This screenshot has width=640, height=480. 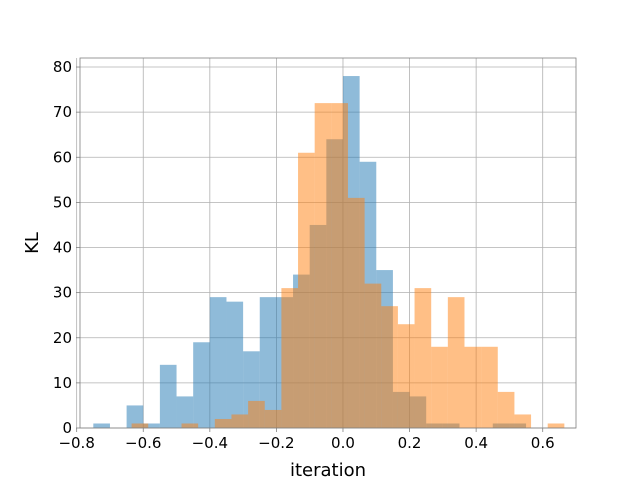 What do you see at coordinates (67, 428) in the screenshot?
I see `y-tick-label: 0` at bounding box center [67, 428].